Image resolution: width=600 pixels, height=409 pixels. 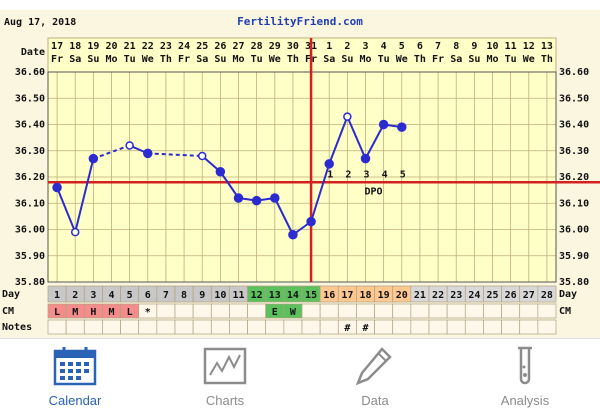 I want to click on y-tick-label-right: 36.30, so click(x=574, y=151).